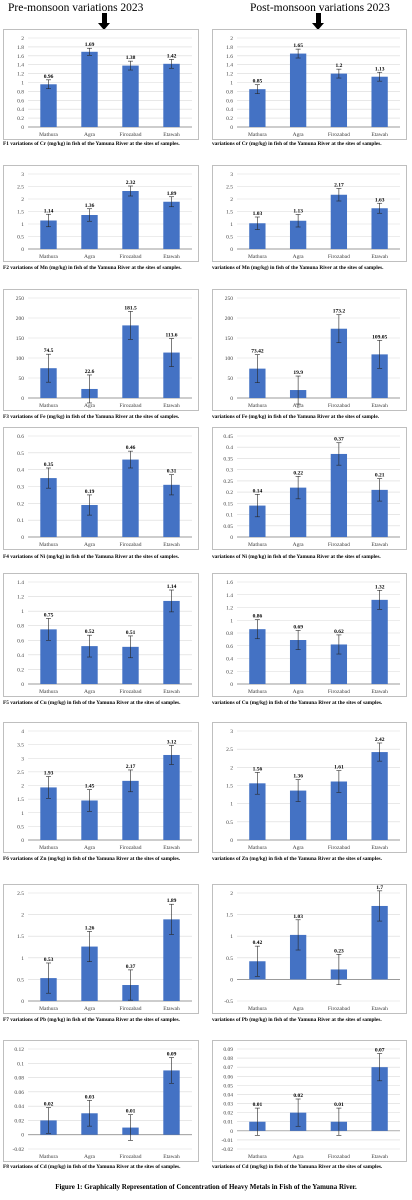  Describe the element at coordinates (172, 1055) in the screenshot. I see `data-label: 0.09` at that location.